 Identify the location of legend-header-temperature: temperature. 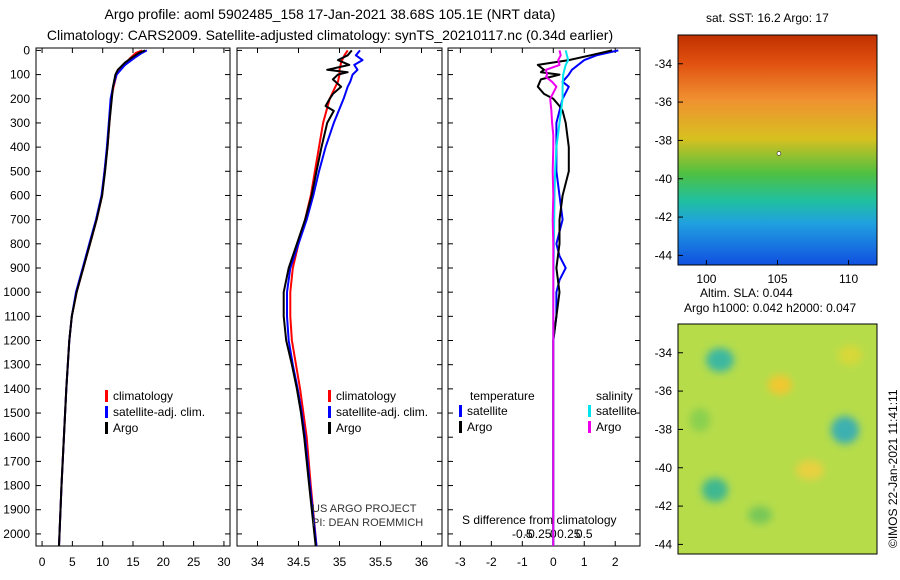
(502, 396).